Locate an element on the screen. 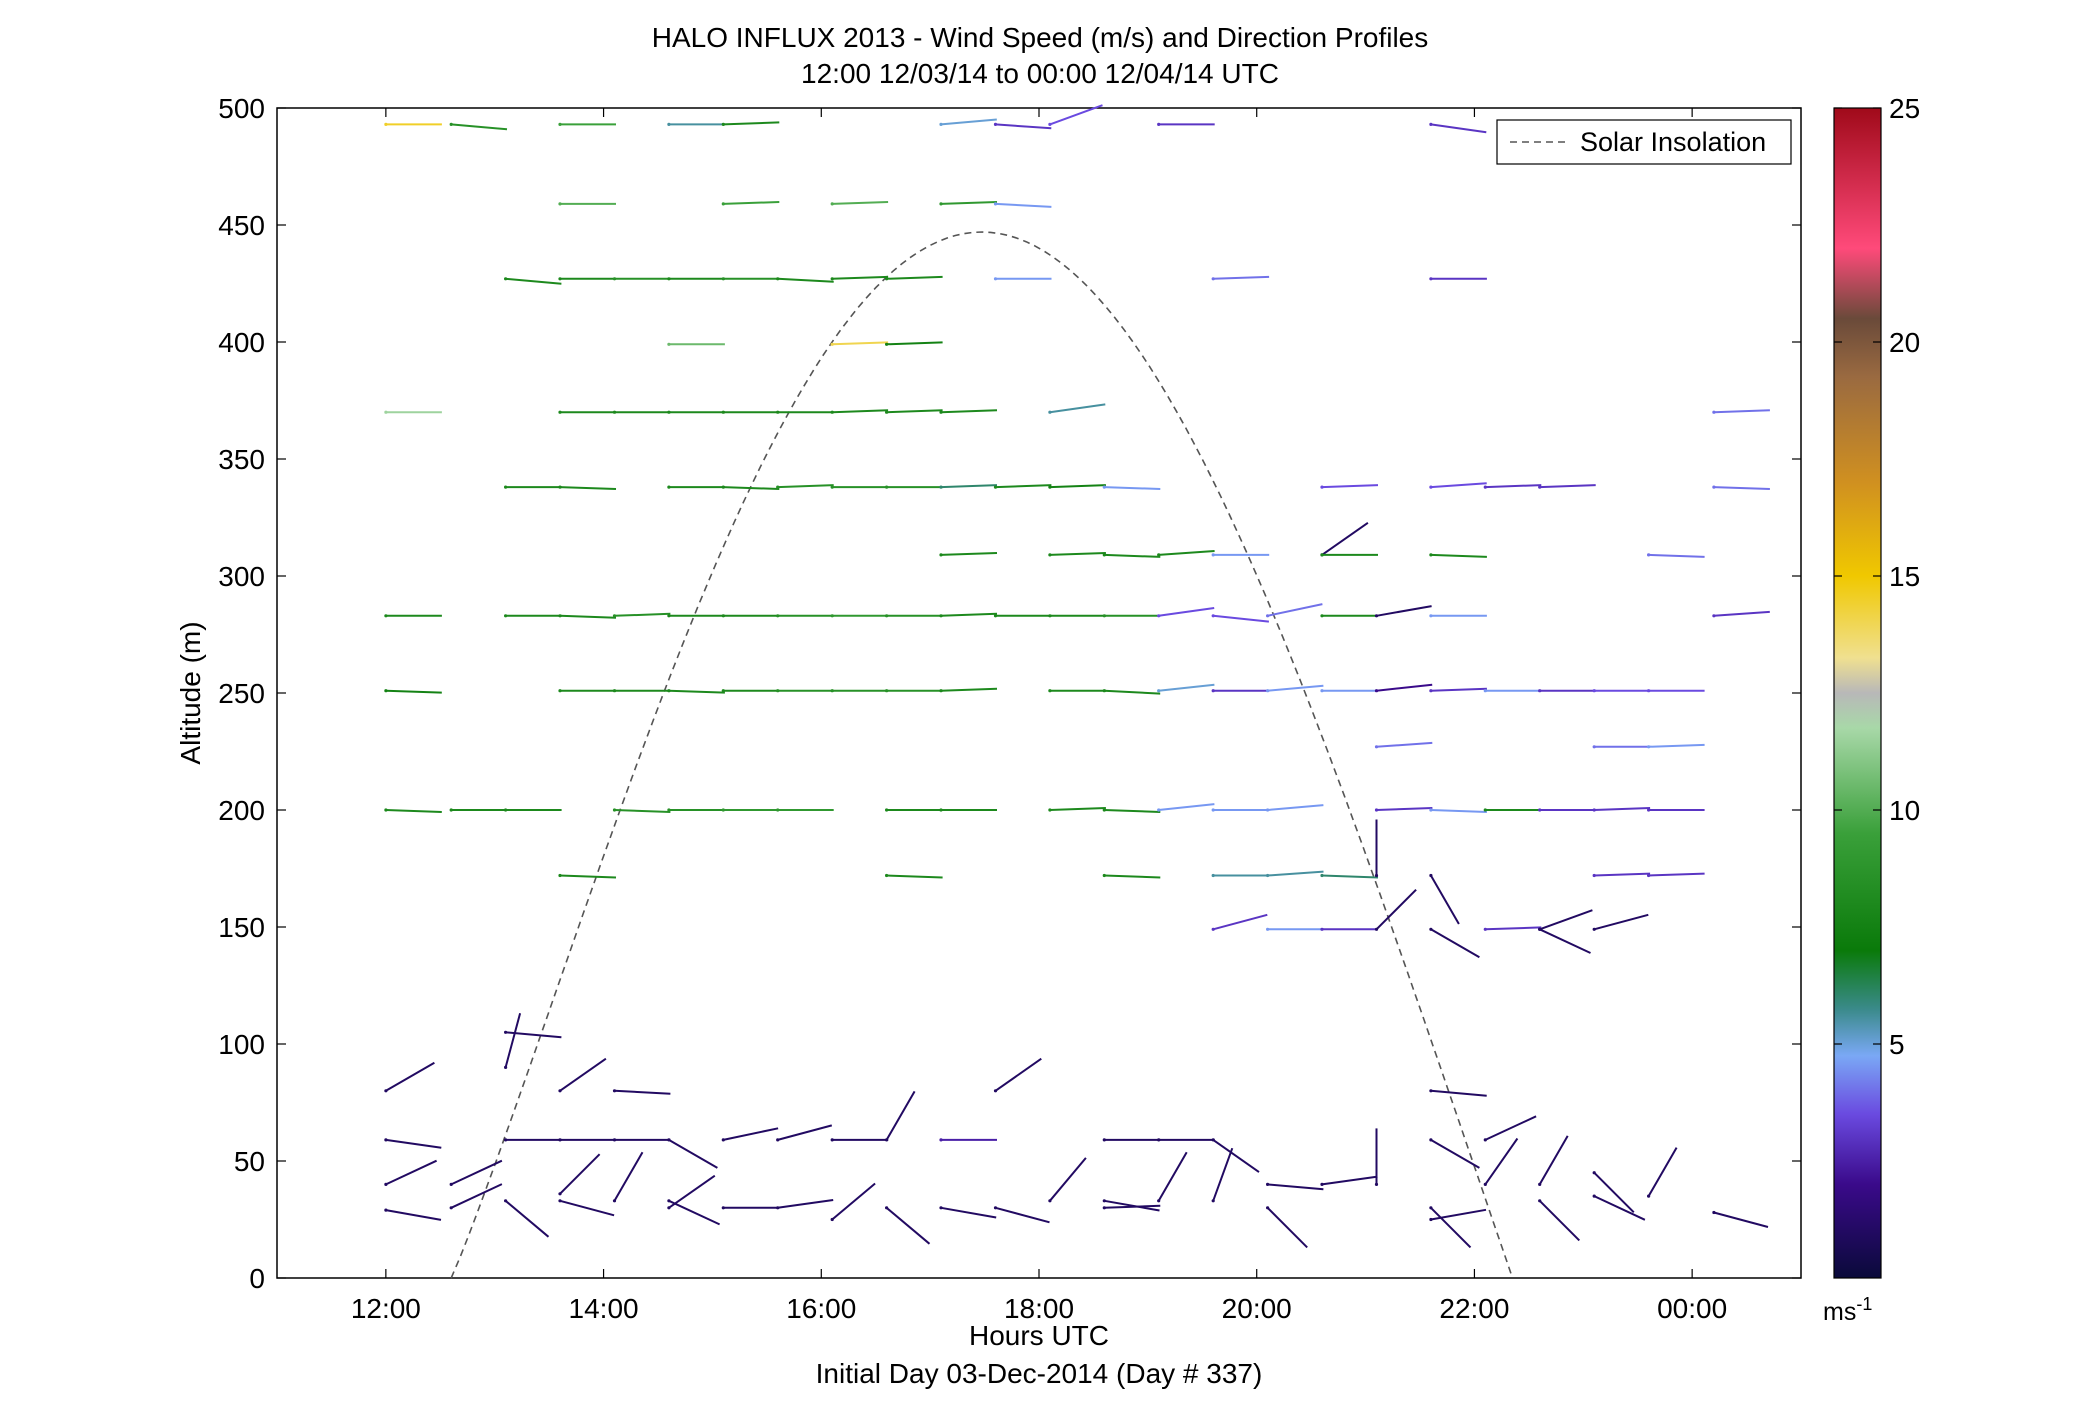  y-tick-label: 350 is located at coordinates (241, 459).